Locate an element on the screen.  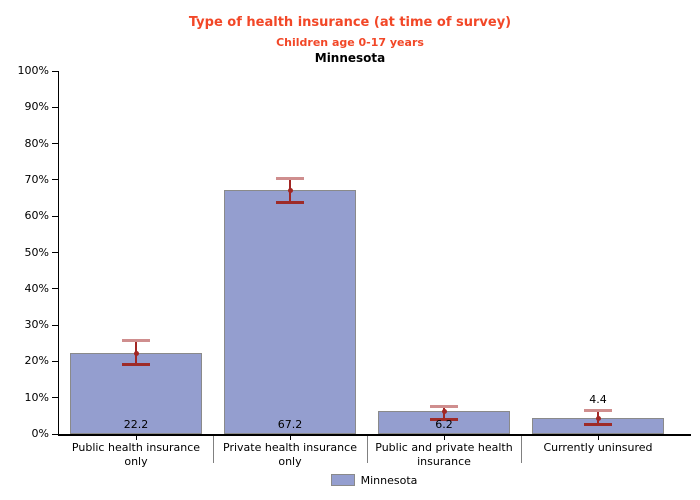
y-axis-tick-label: 50% is located at coordinates (36, 252).